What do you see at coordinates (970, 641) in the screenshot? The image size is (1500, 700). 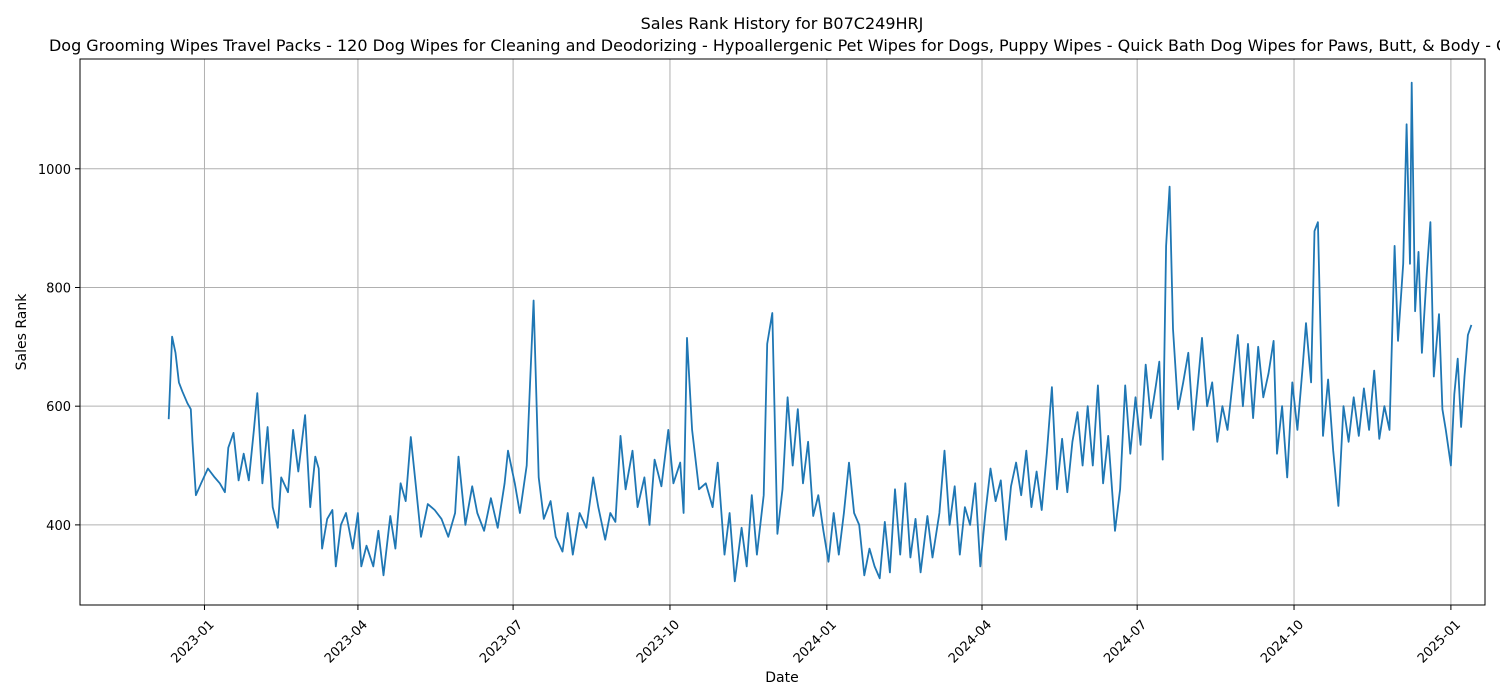 I see `x-tick-label: 2024-04` at bounding box center [970, 641].